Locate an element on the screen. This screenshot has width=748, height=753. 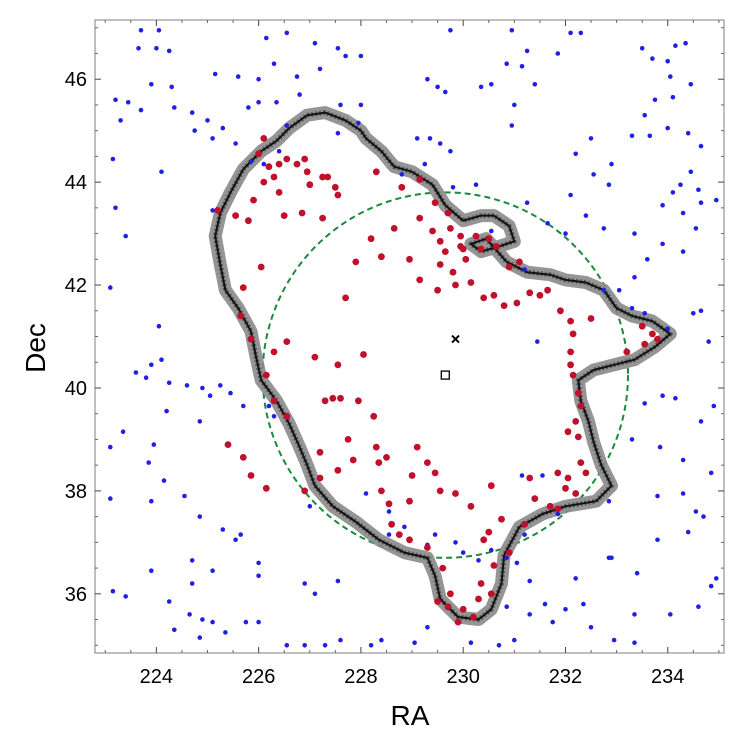
x-marker-stroke is located at coordinates (455, 339).